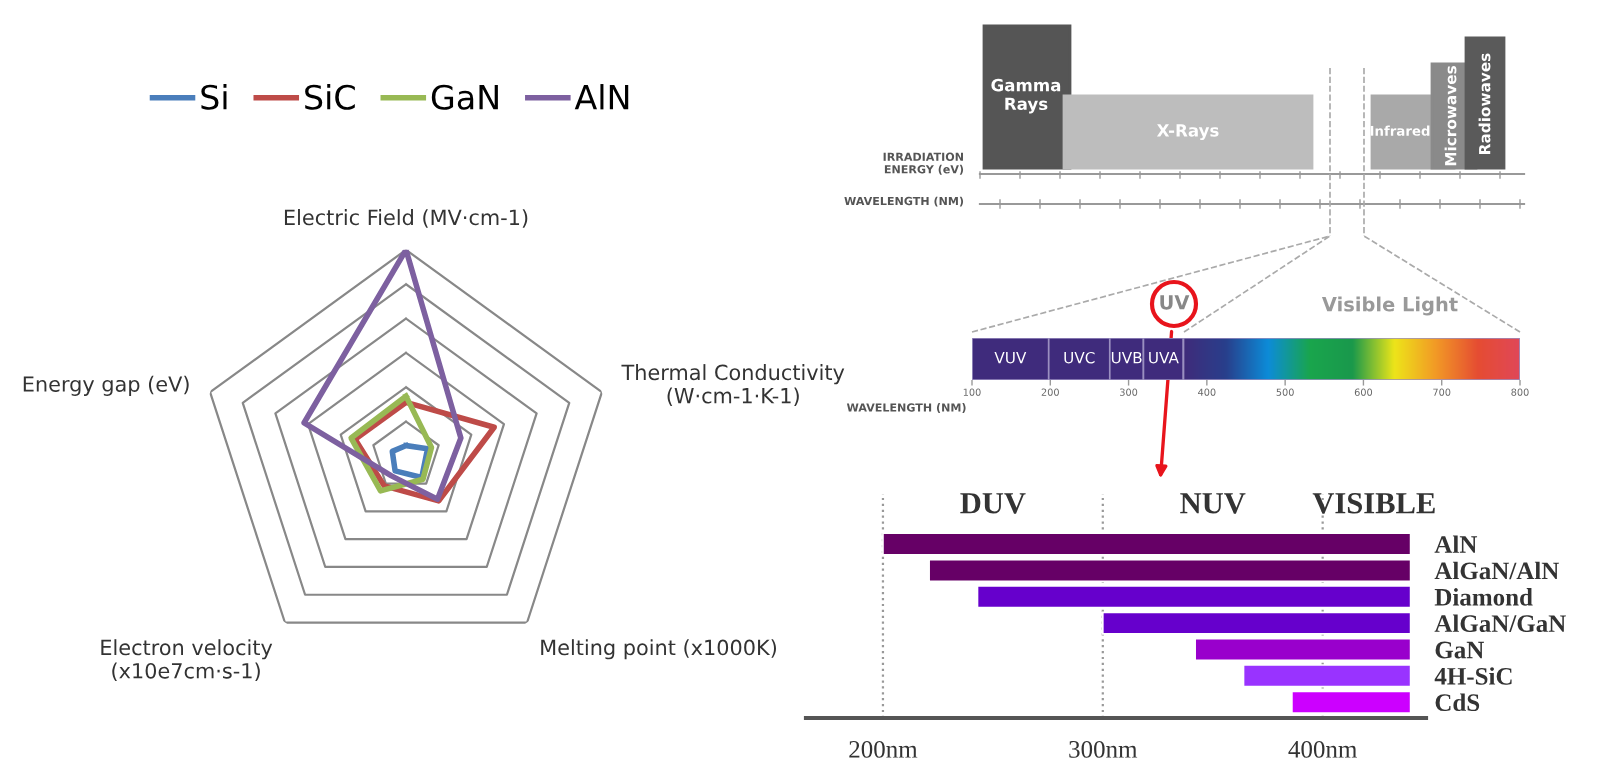 The image size is (1600, 772). Describe the element at coordinates (1103, 749) in the screenshot. I see `x-tick-label: 300nm` at that location.